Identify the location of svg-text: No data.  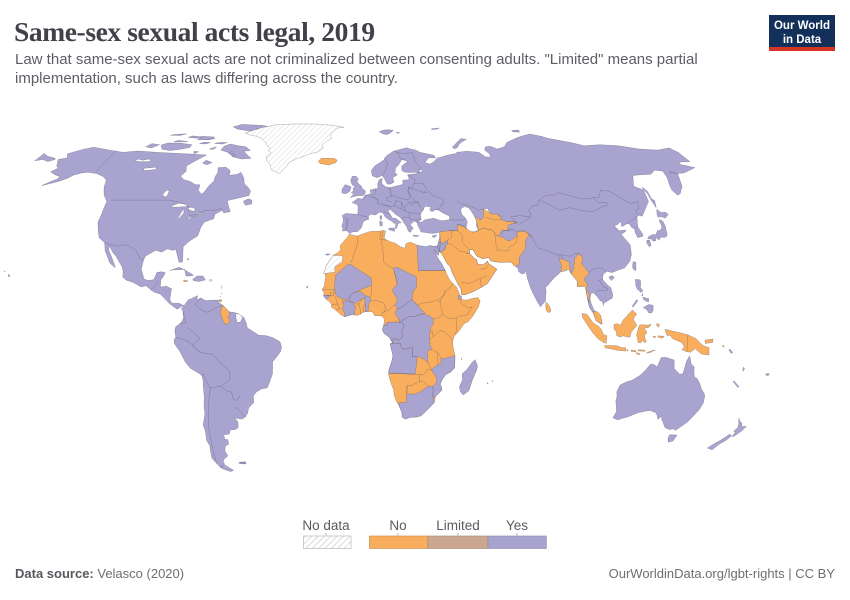
(326, 525).